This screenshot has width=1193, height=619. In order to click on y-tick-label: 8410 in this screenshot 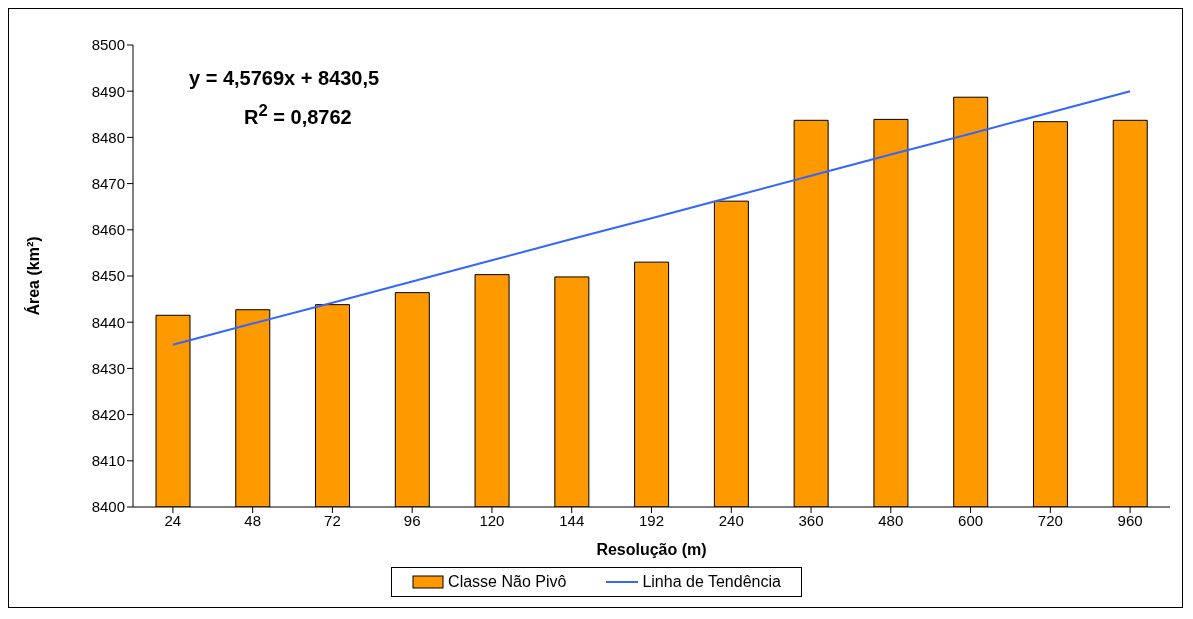, I will do `click(108, 461)`.